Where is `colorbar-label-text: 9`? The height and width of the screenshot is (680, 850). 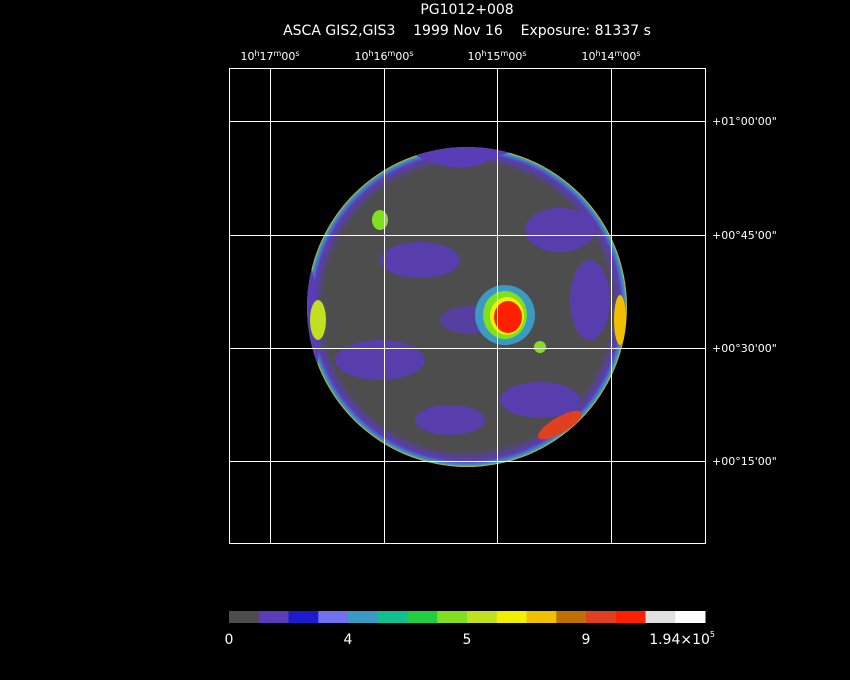
colorbar-label-text: 9 is located at coordinates (586, 640).